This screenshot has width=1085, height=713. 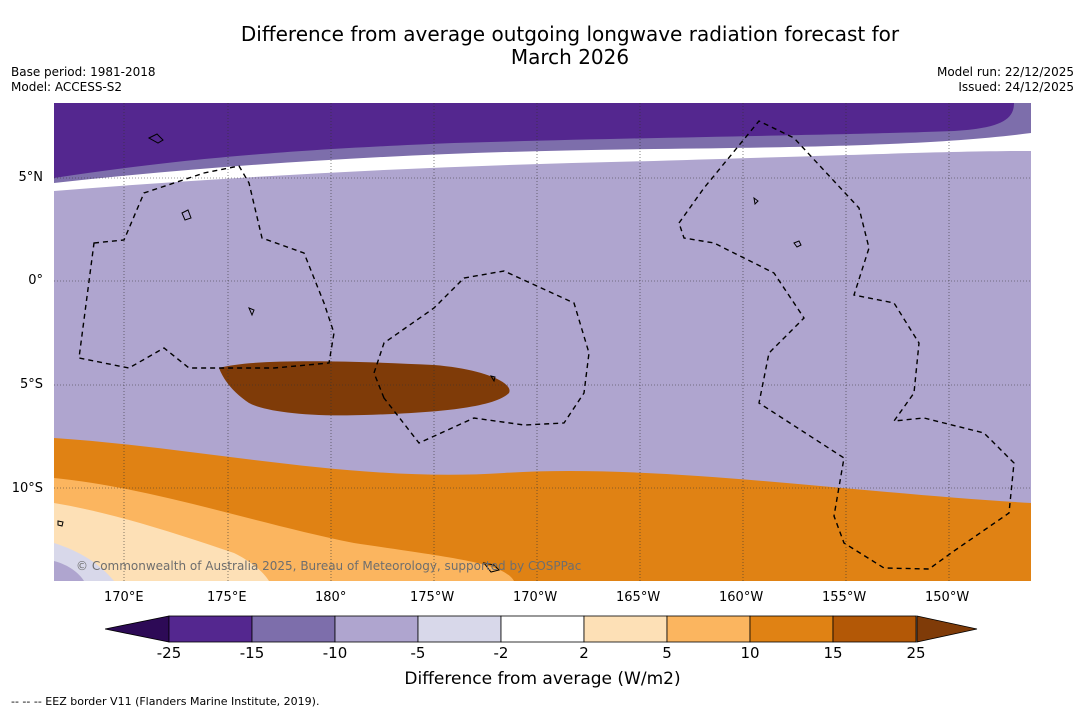 What do you see at coordinates (667, 653) in the screenshot?
I see `cb-tick-5: 5` at bounding box center [667, 653].